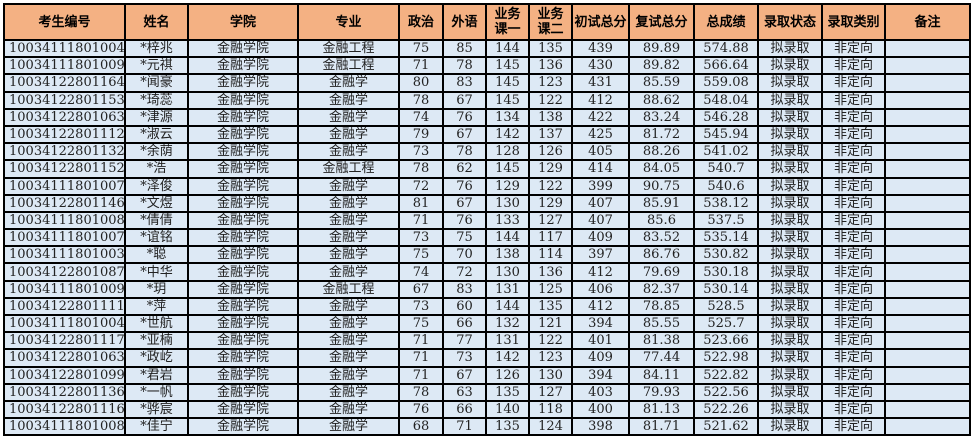 This screenshot has height=439, width=972. What do you see at coordinates (600, 66) in the screenshot?
I see `cell-prelim-total: 430` at bounding box center [600, 66].